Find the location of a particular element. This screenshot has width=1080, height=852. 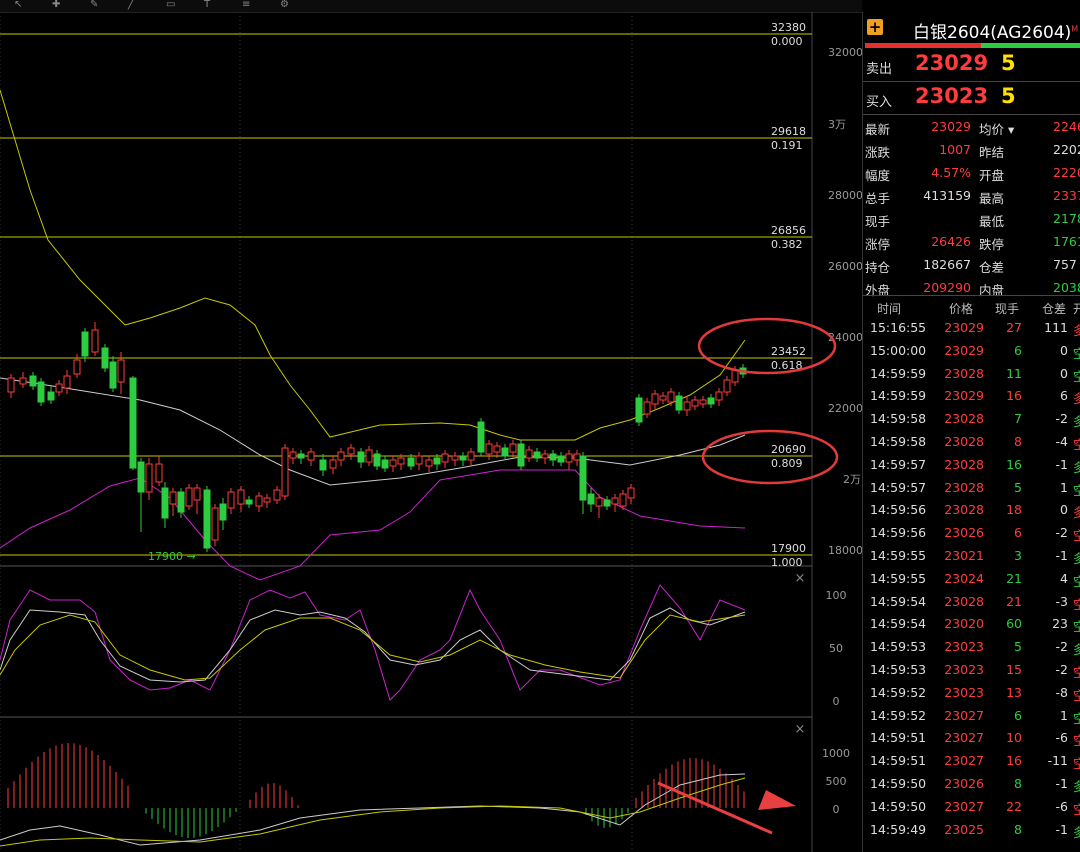

tick-row: 15:00:00 23029 6 0 空 is located at coordinates (971, 351).